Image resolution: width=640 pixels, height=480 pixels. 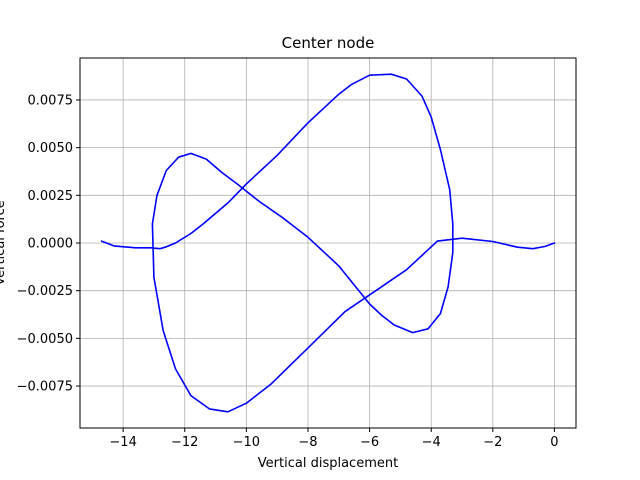 I want to click on y-tick-label: 0.0025, so click(x=51, y=196).